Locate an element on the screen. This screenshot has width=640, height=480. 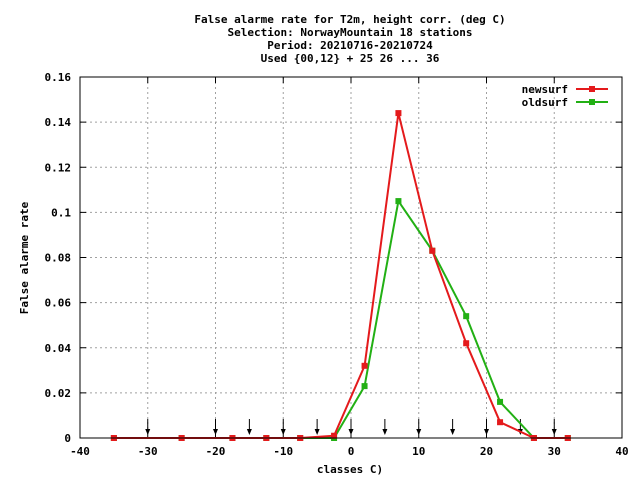
y-tick-label: 0.02 is located at coordinates (58, 393).